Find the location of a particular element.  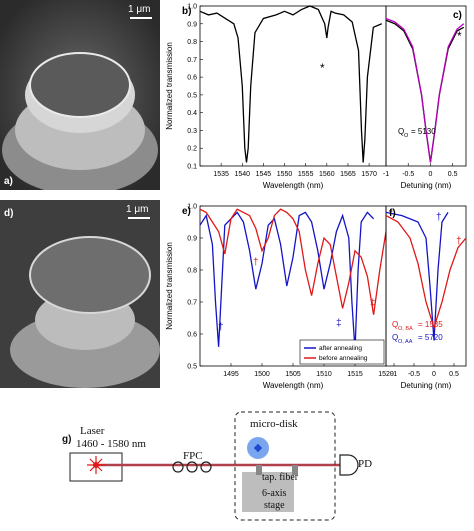

y-tick-label-b: 0.9 is located at coordinates (192, 24).